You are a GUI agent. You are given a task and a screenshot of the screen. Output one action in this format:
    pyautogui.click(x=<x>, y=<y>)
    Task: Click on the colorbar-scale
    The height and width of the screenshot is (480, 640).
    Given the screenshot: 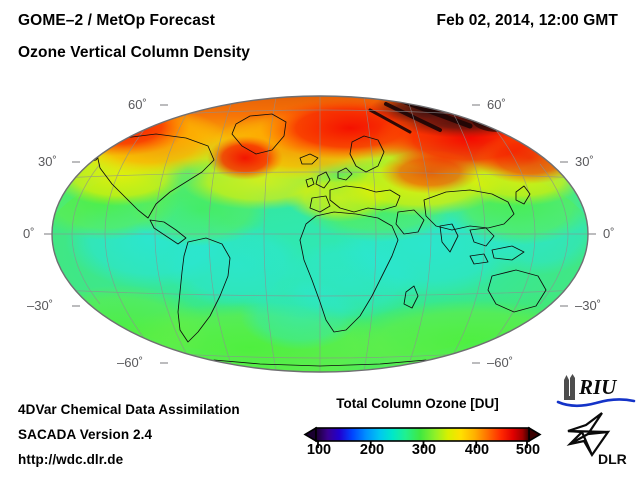 What is the action you would take?
    pyautogui.click(x=422, y=437)
    